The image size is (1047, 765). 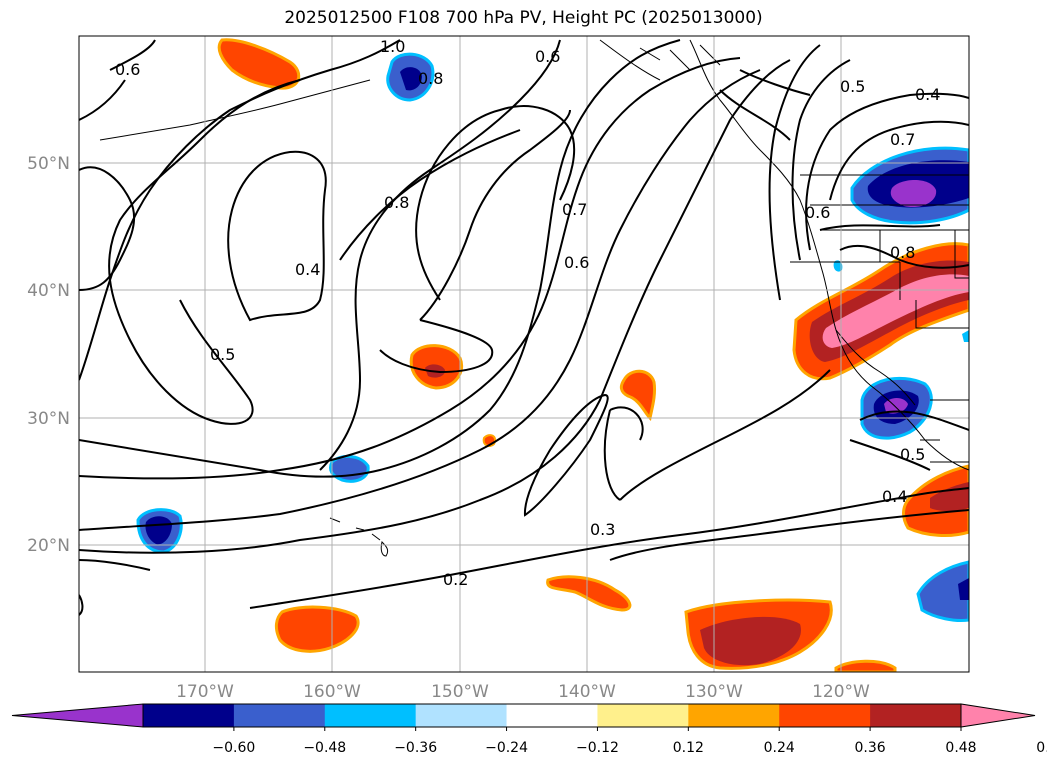 I want to click on colorbar-tick-label: 0.48, so click(x=960, y=748).